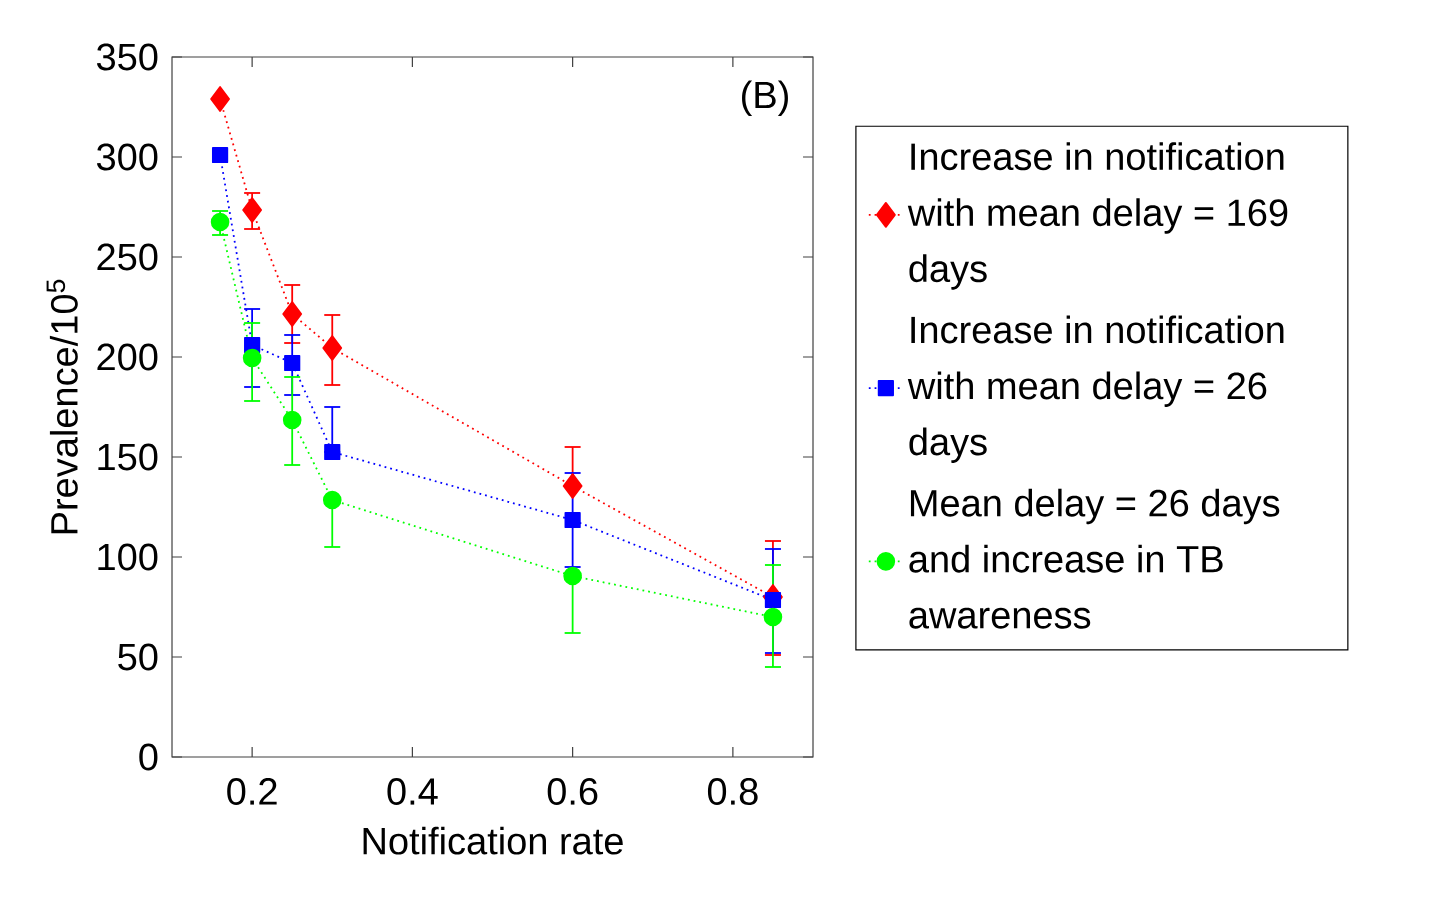  What do you see at coordinates (1095, 389) in the screenshot?
I see `legend-label: Increase in notification with mean delay = 26 days` at bounding box center [1095, 389].